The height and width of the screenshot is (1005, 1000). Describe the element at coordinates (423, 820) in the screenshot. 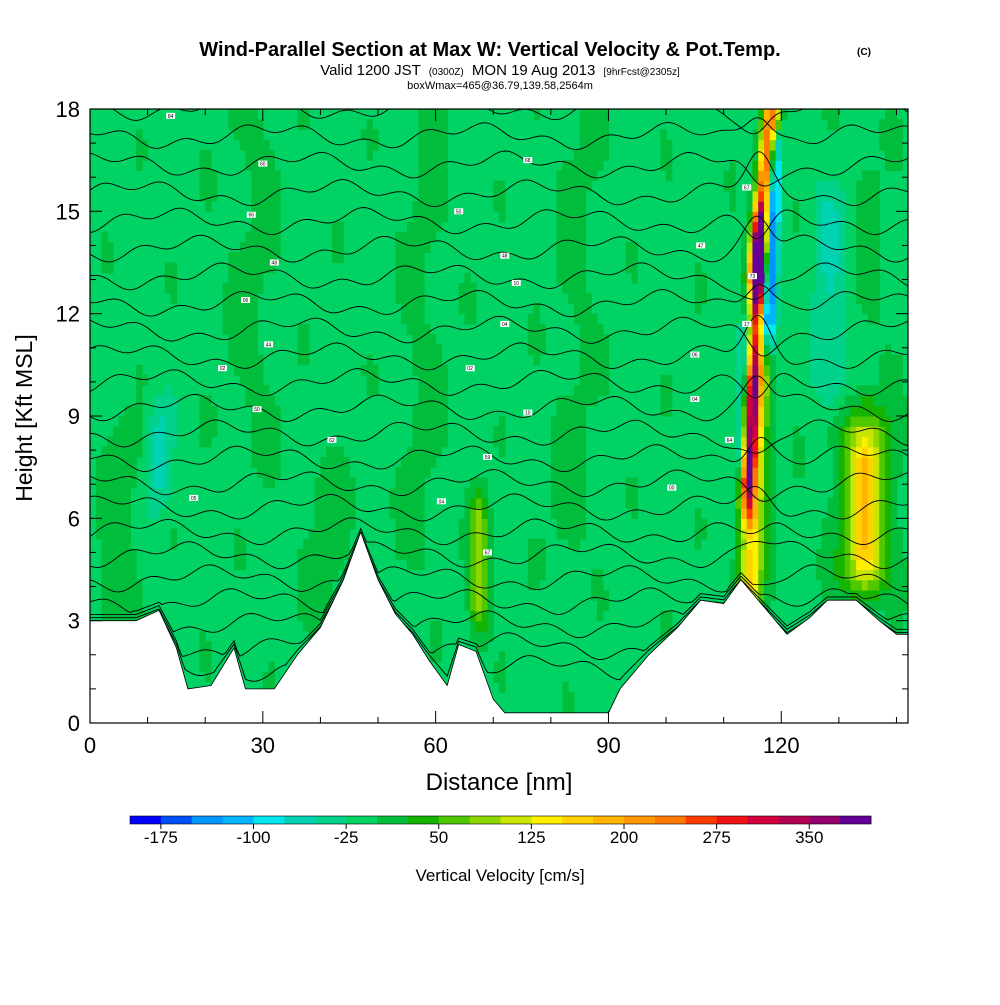

I see `colorbar-swatch` at that location.